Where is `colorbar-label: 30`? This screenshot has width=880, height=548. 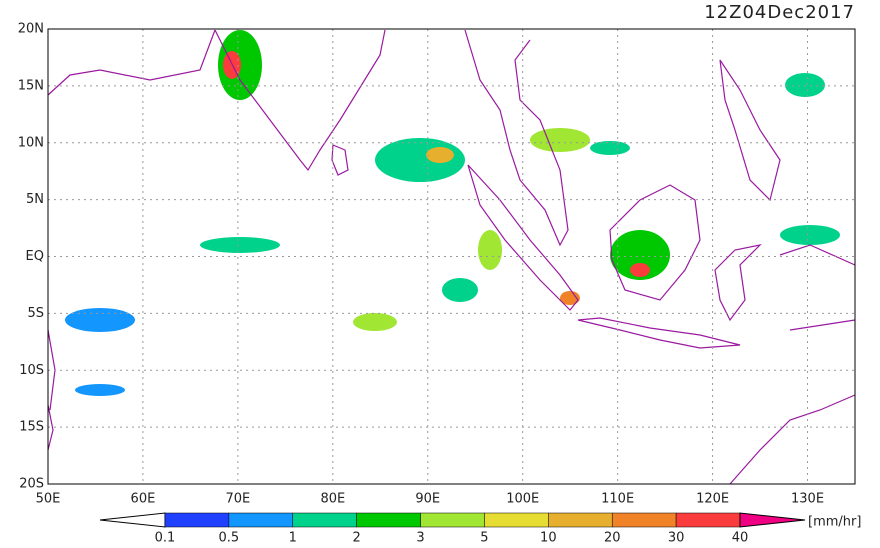
colorbar-label: 30 is located at coordinates (676, 538).